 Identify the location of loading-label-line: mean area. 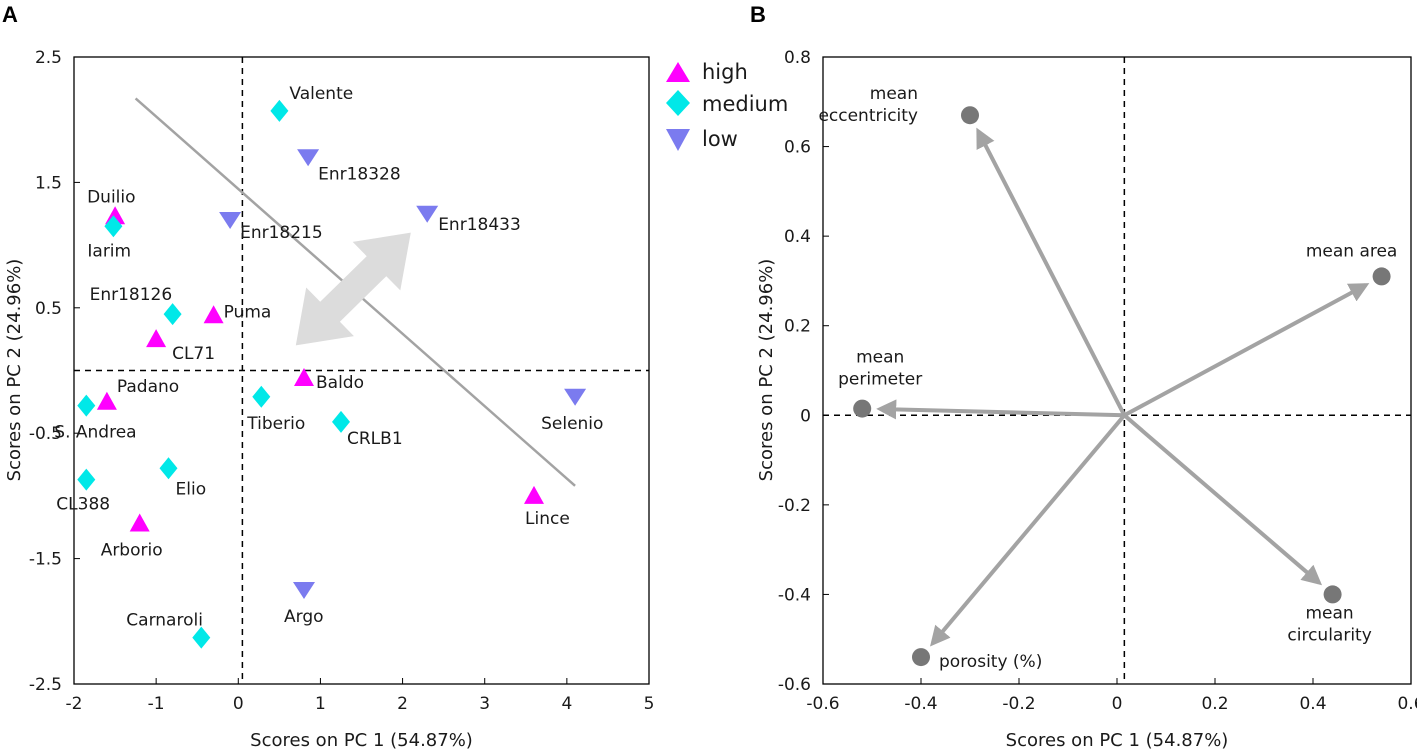
(1352, 251).